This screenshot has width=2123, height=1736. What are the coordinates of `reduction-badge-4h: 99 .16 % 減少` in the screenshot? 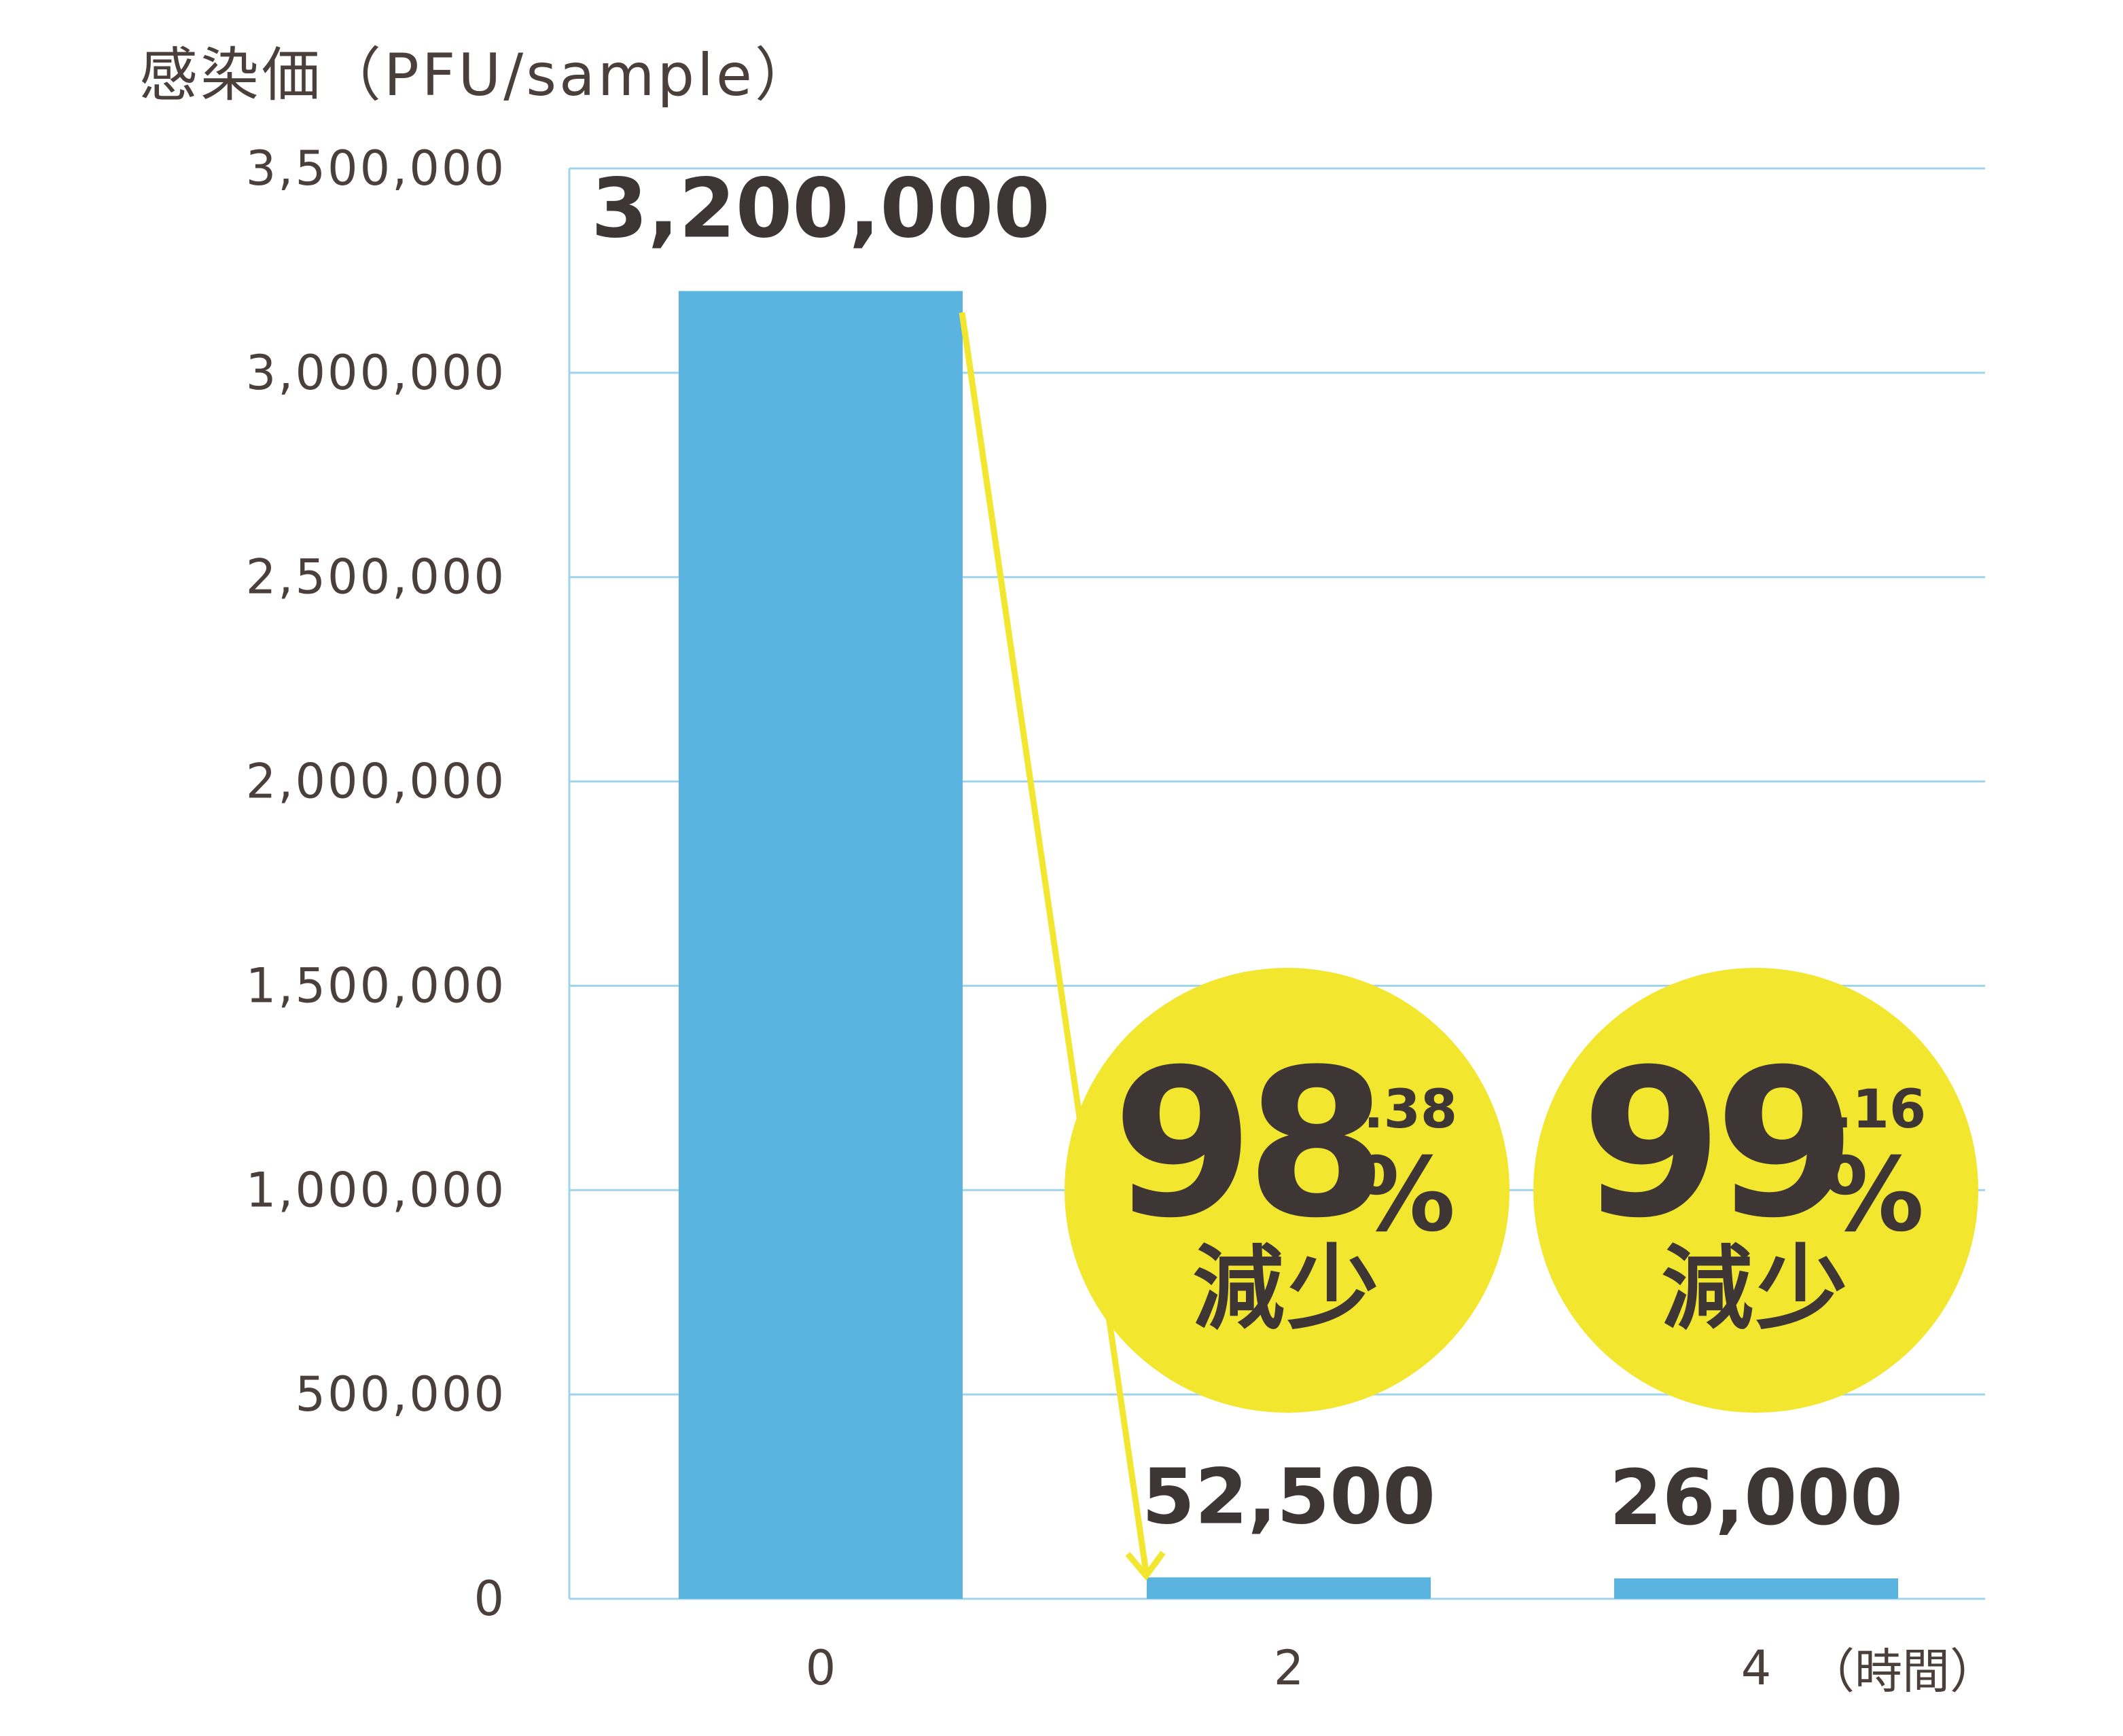 It's located at (1755, 1190).